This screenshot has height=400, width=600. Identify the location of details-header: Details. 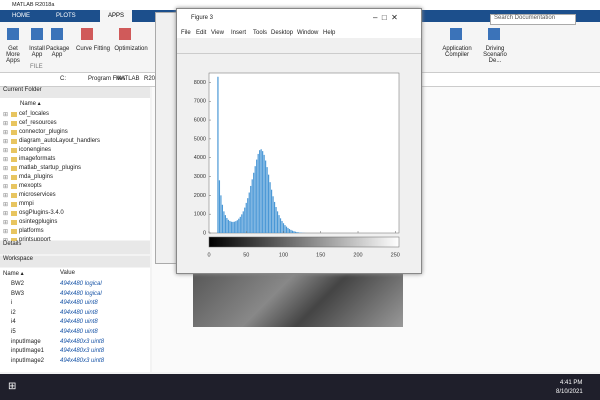
(75, 247).